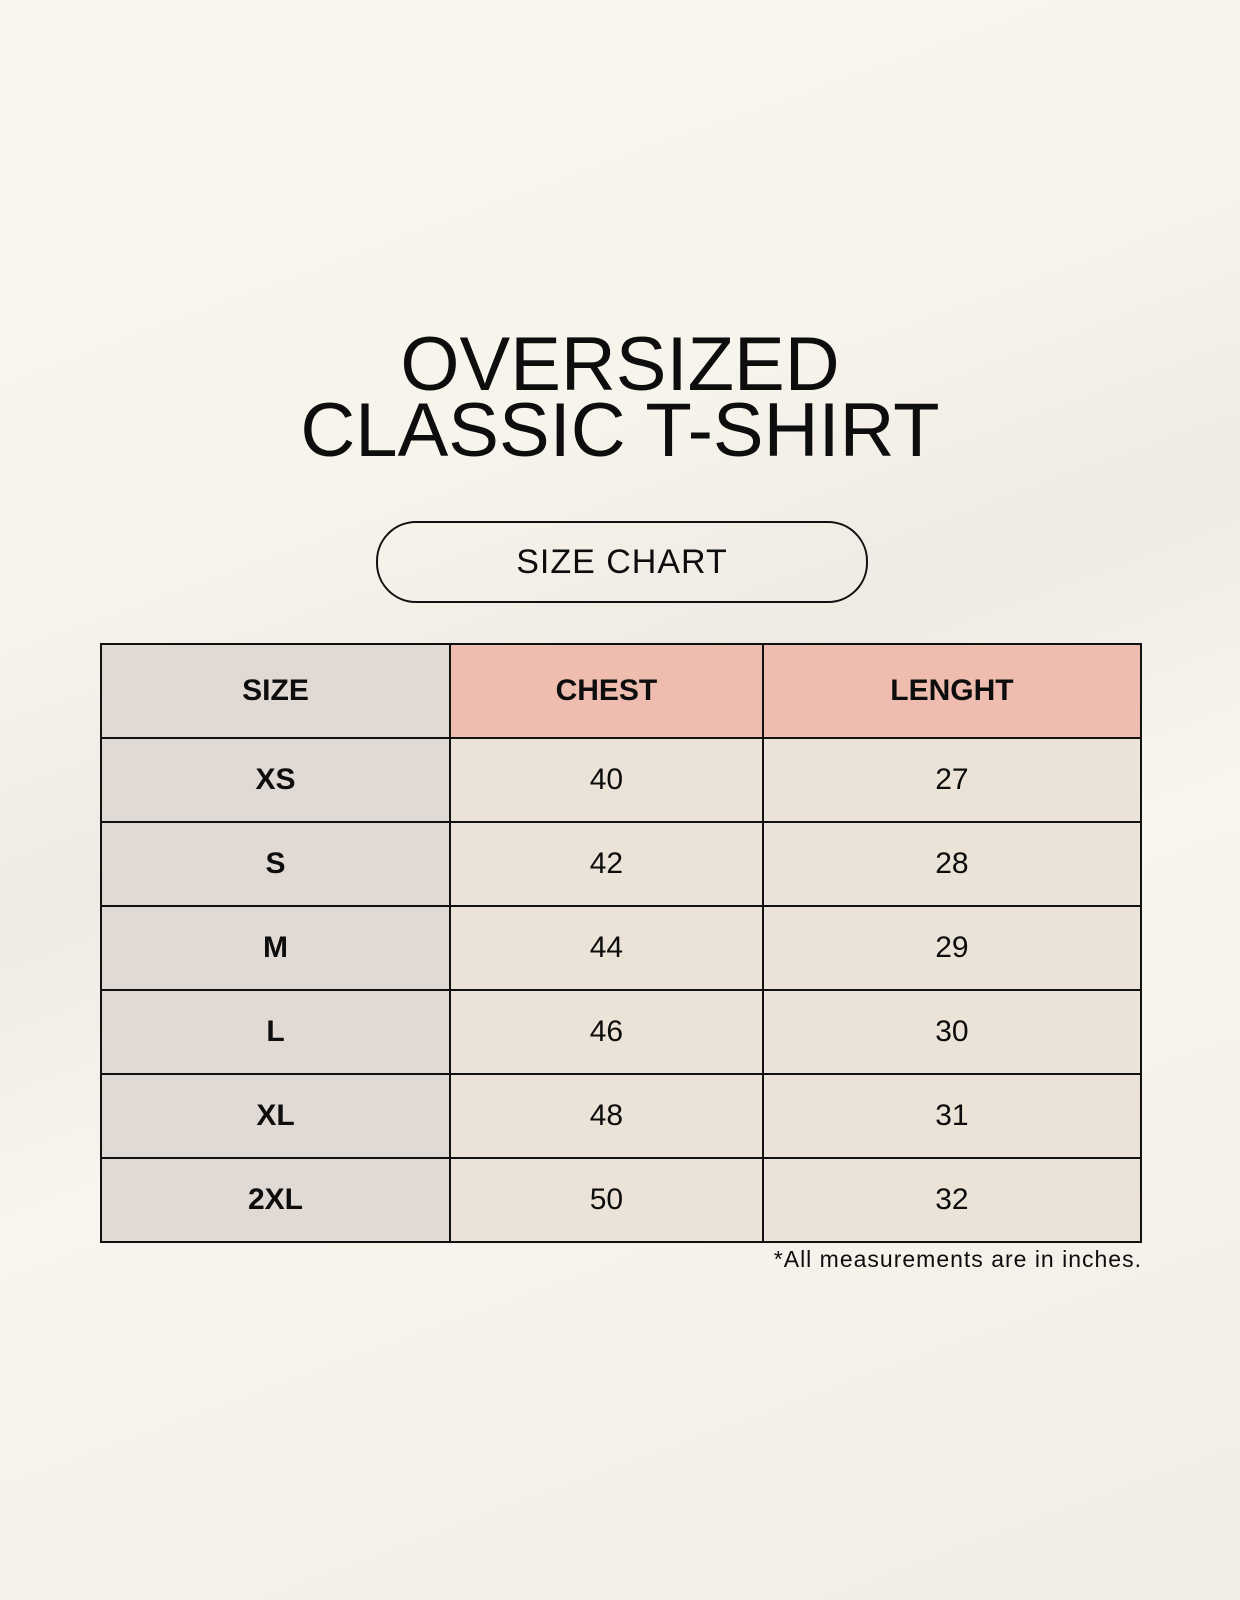  I want to click on header-length: LENGHT, so click(952, 691).